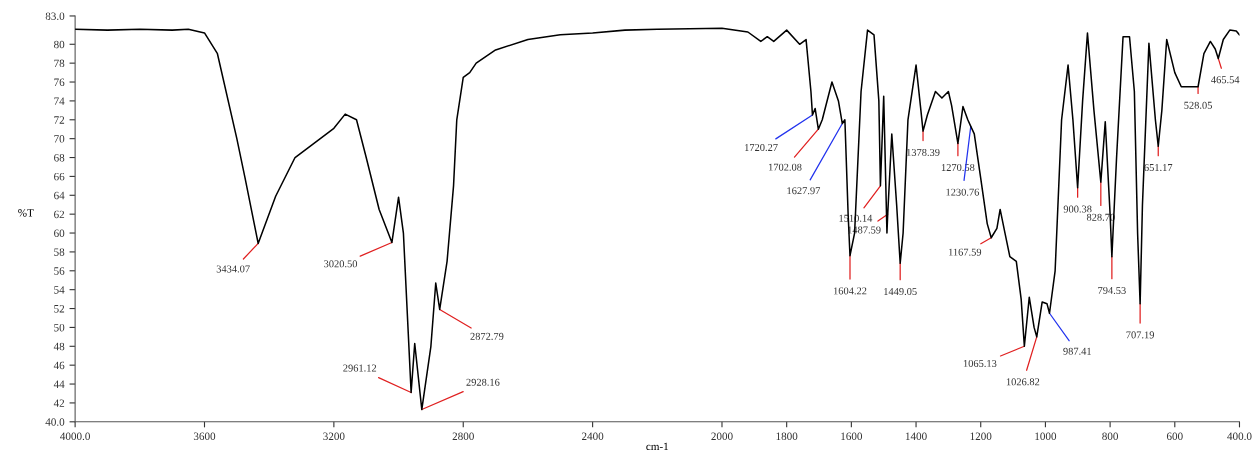  What do you see at coordinates (59, 309) in the screenshot?
I see `y-tick-label: 52` at bounding box center [59, 309].